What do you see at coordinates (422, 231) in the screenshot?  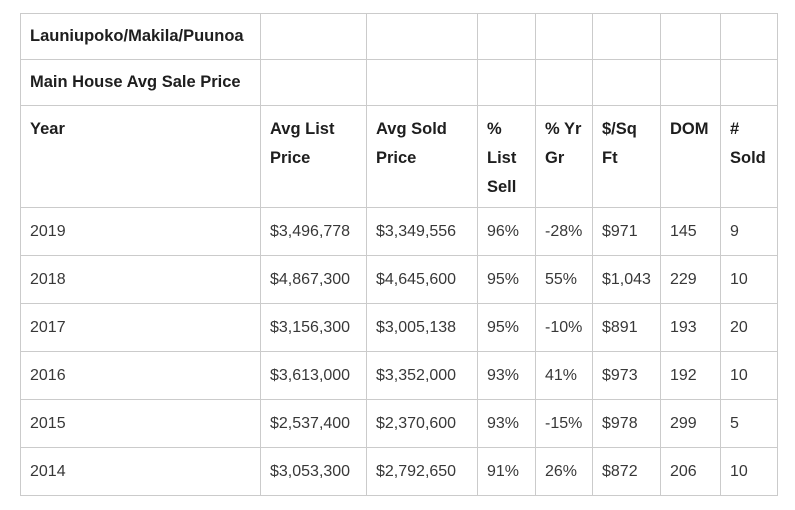 I see `table-cell: $3,349,556` at bounding box center [422, 231].